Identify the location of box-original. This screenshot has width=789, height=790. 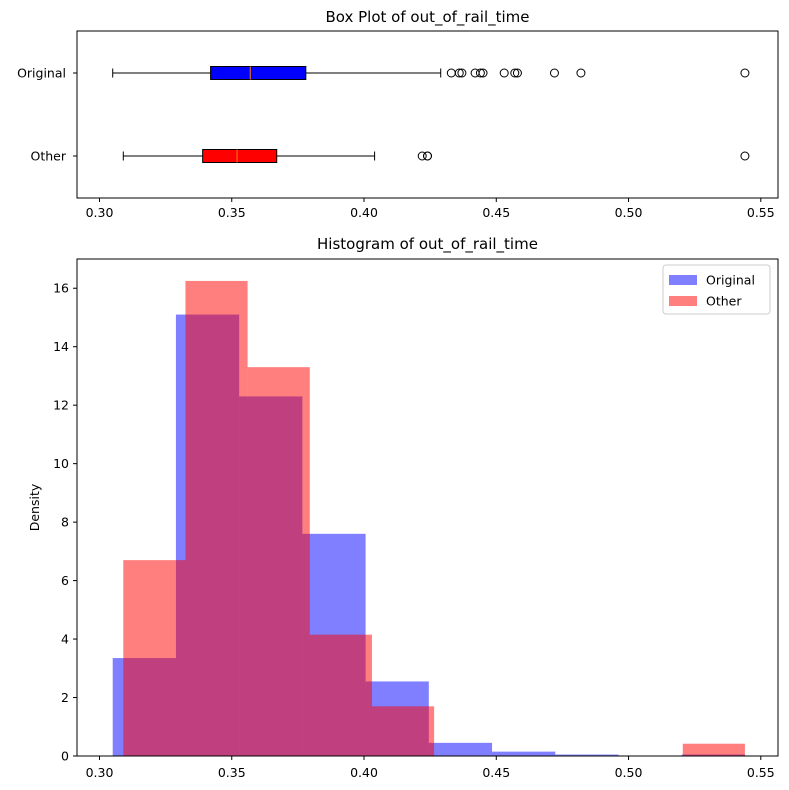
(431, 73).